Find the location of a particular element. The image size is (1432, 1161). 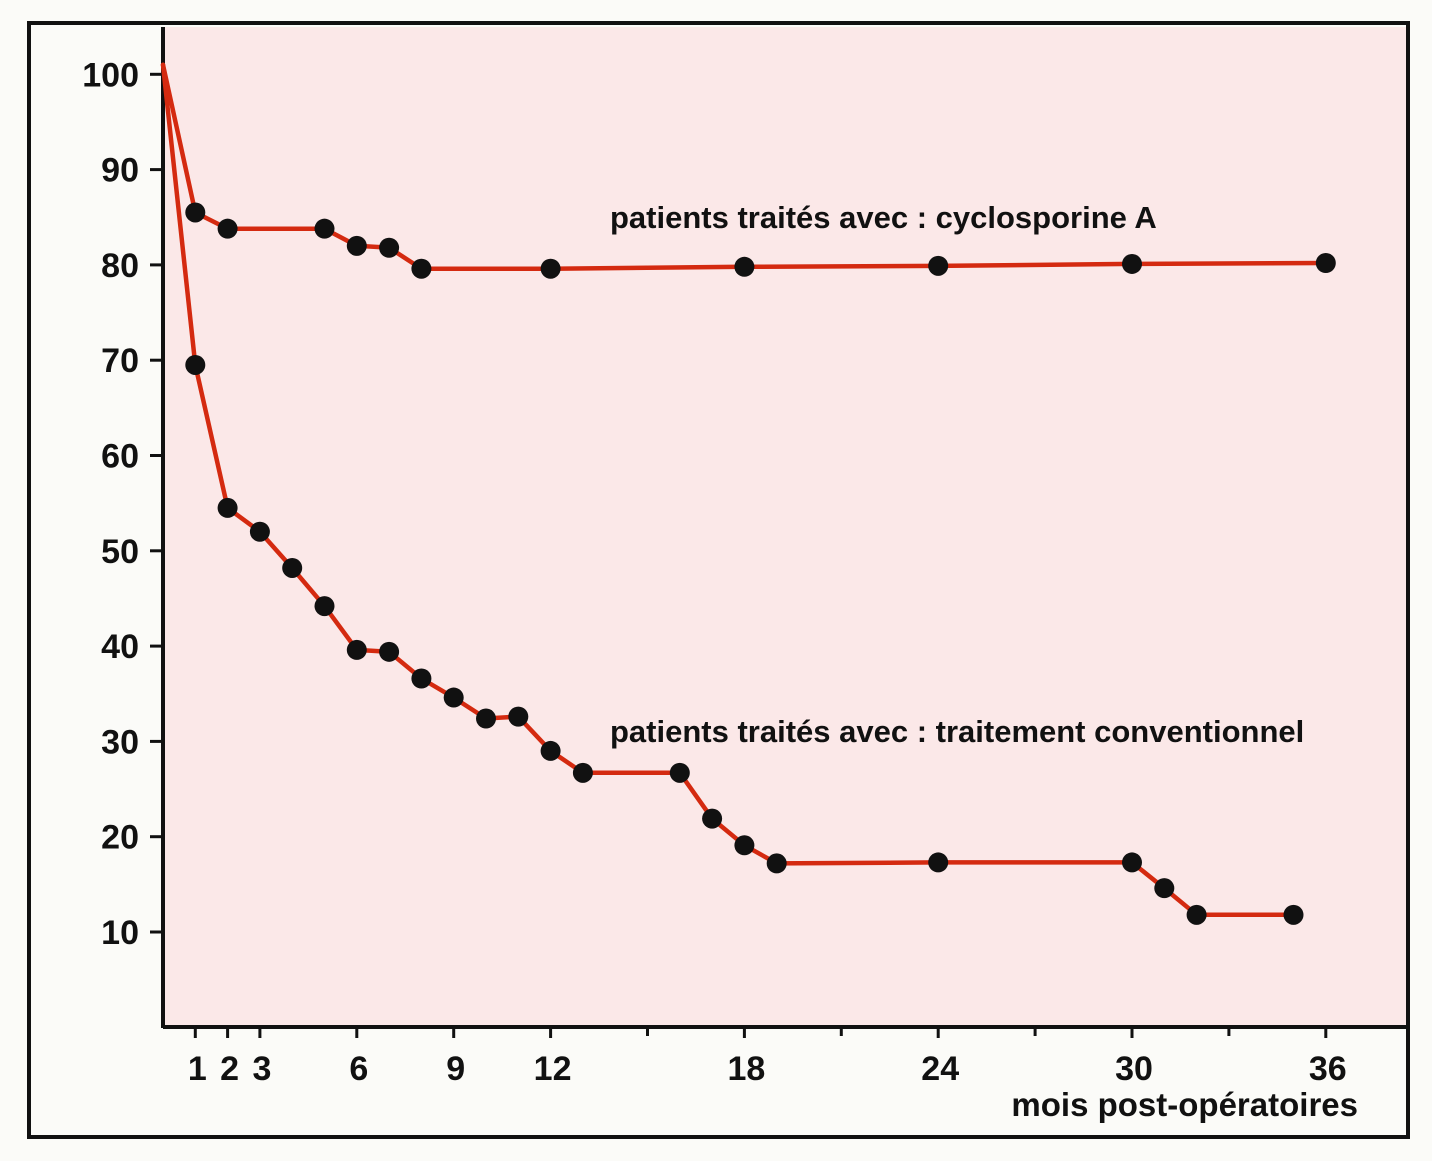

y-tick-label: 70 is located at coordinates (120, 361).